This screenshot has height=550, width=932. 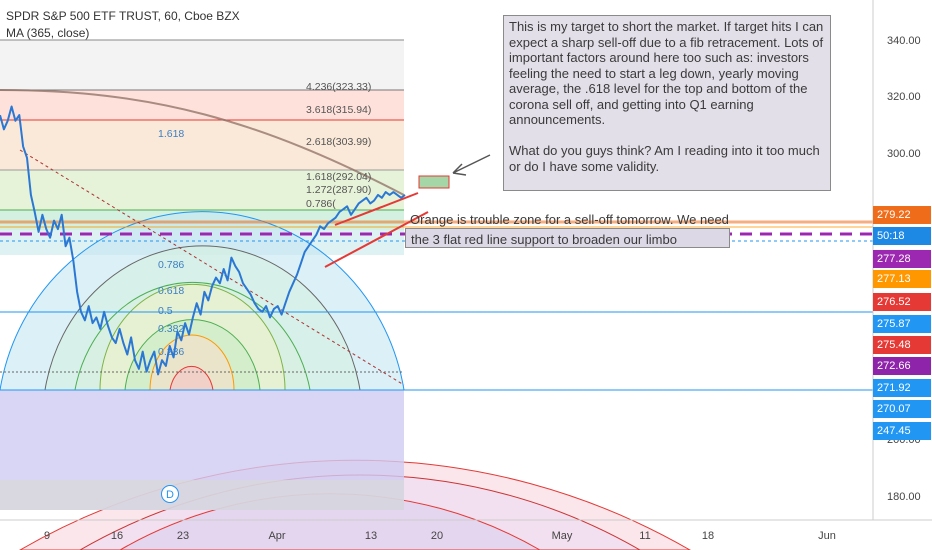 What do you see at coordinates (376, 209) in the screenshot?
I see `channel-upper` at bounding box center [376, 209].